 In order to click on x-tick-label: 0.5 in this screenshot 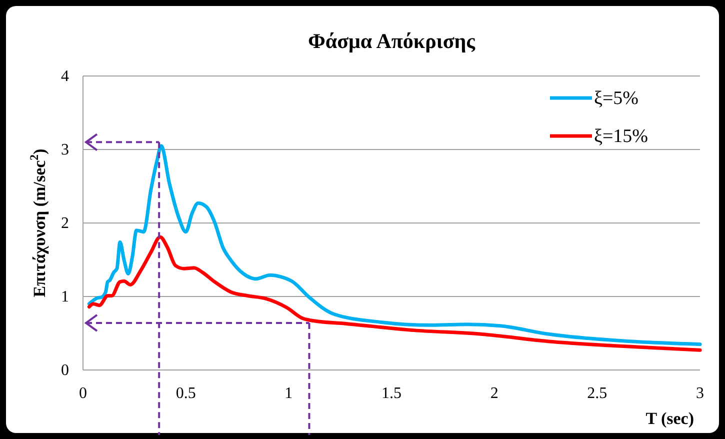, I will do `click(186, 393)`.